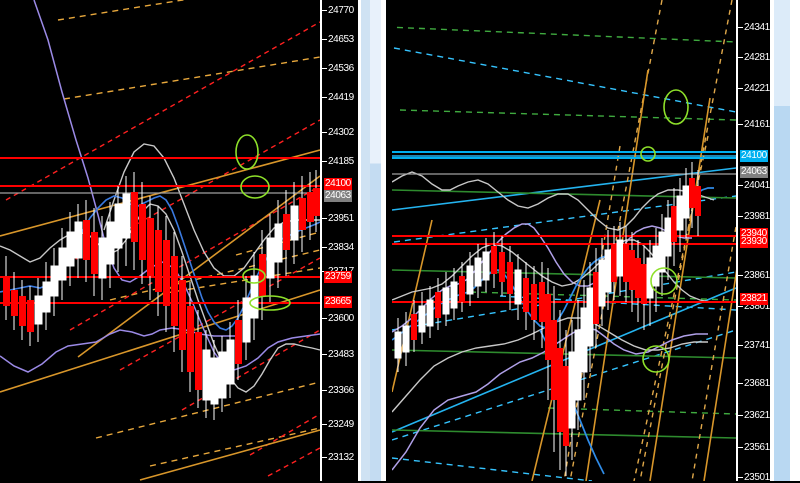 This screenshot has width=800, height=483. Describe the element at coordinates (754, 299) in the screenshot. I see `price-tag-level: 23821` at that location.